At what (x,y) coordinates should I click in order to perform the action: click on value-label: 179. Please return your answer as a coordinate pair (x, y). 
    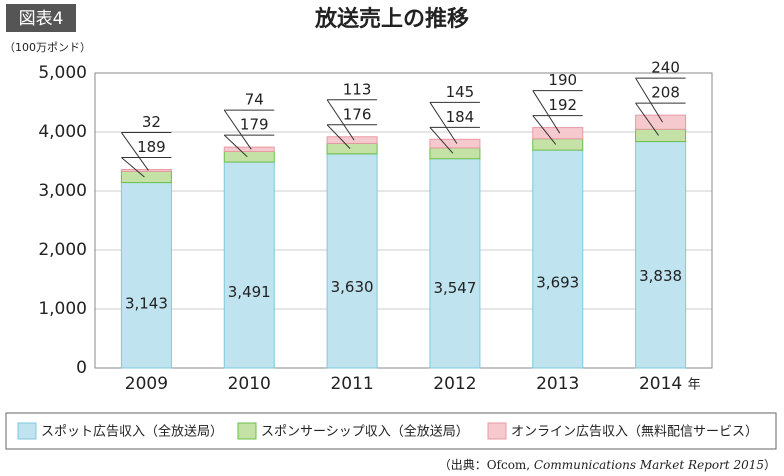
    Looking at the image, I should click on (254, 125).